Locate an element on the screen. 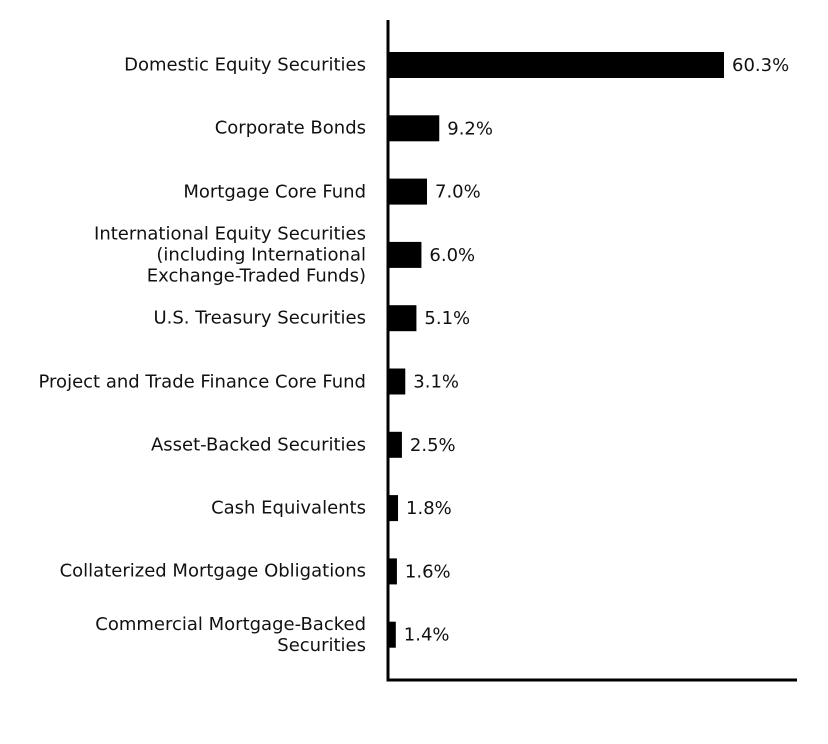 Image resolution: width=828 pixels, height=744 pixels. y-tick-label: U.S. Treasury Securities is located at coordinates (259, 318).